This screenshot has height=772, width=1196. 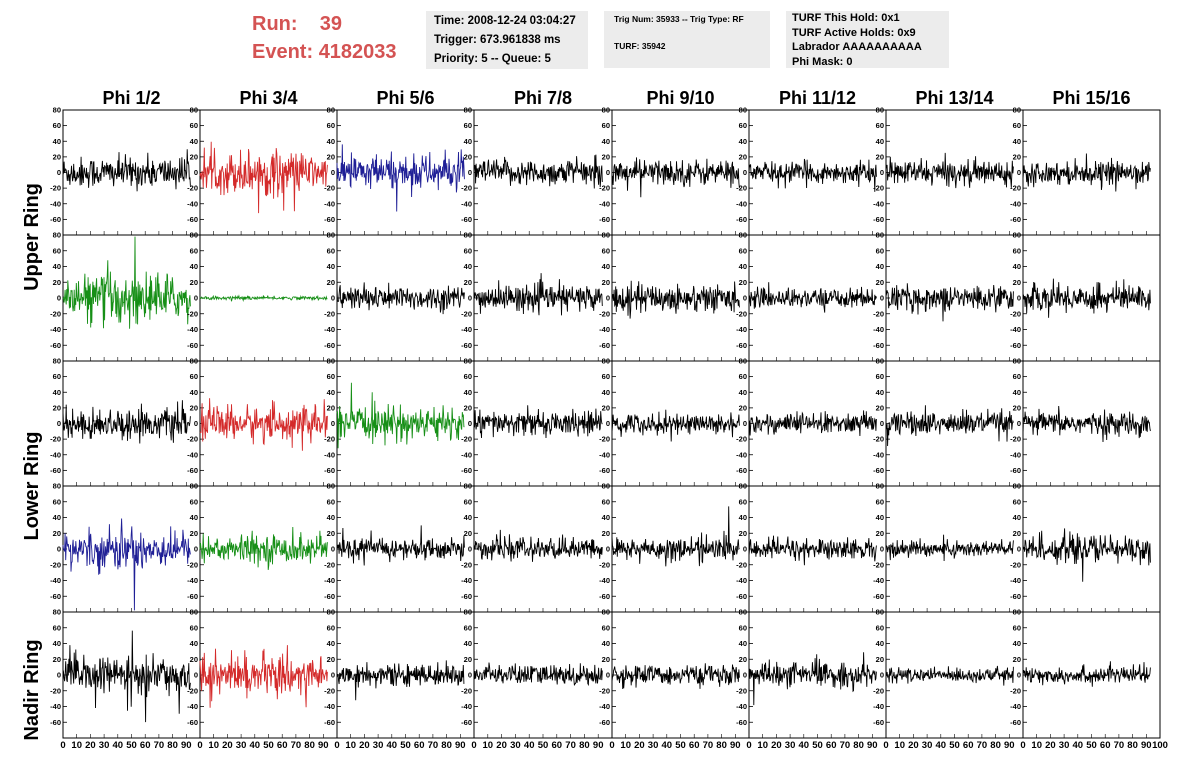 I want to click on run-value: 39, so click(x=331, y=24).